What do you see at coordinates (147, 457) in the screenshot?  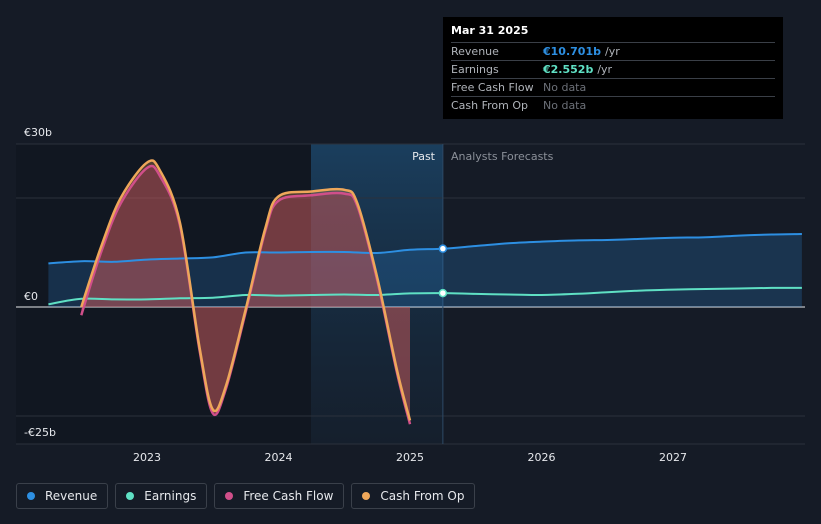 I see `x-tick-label: 2023` at bounding box center [147, 457].